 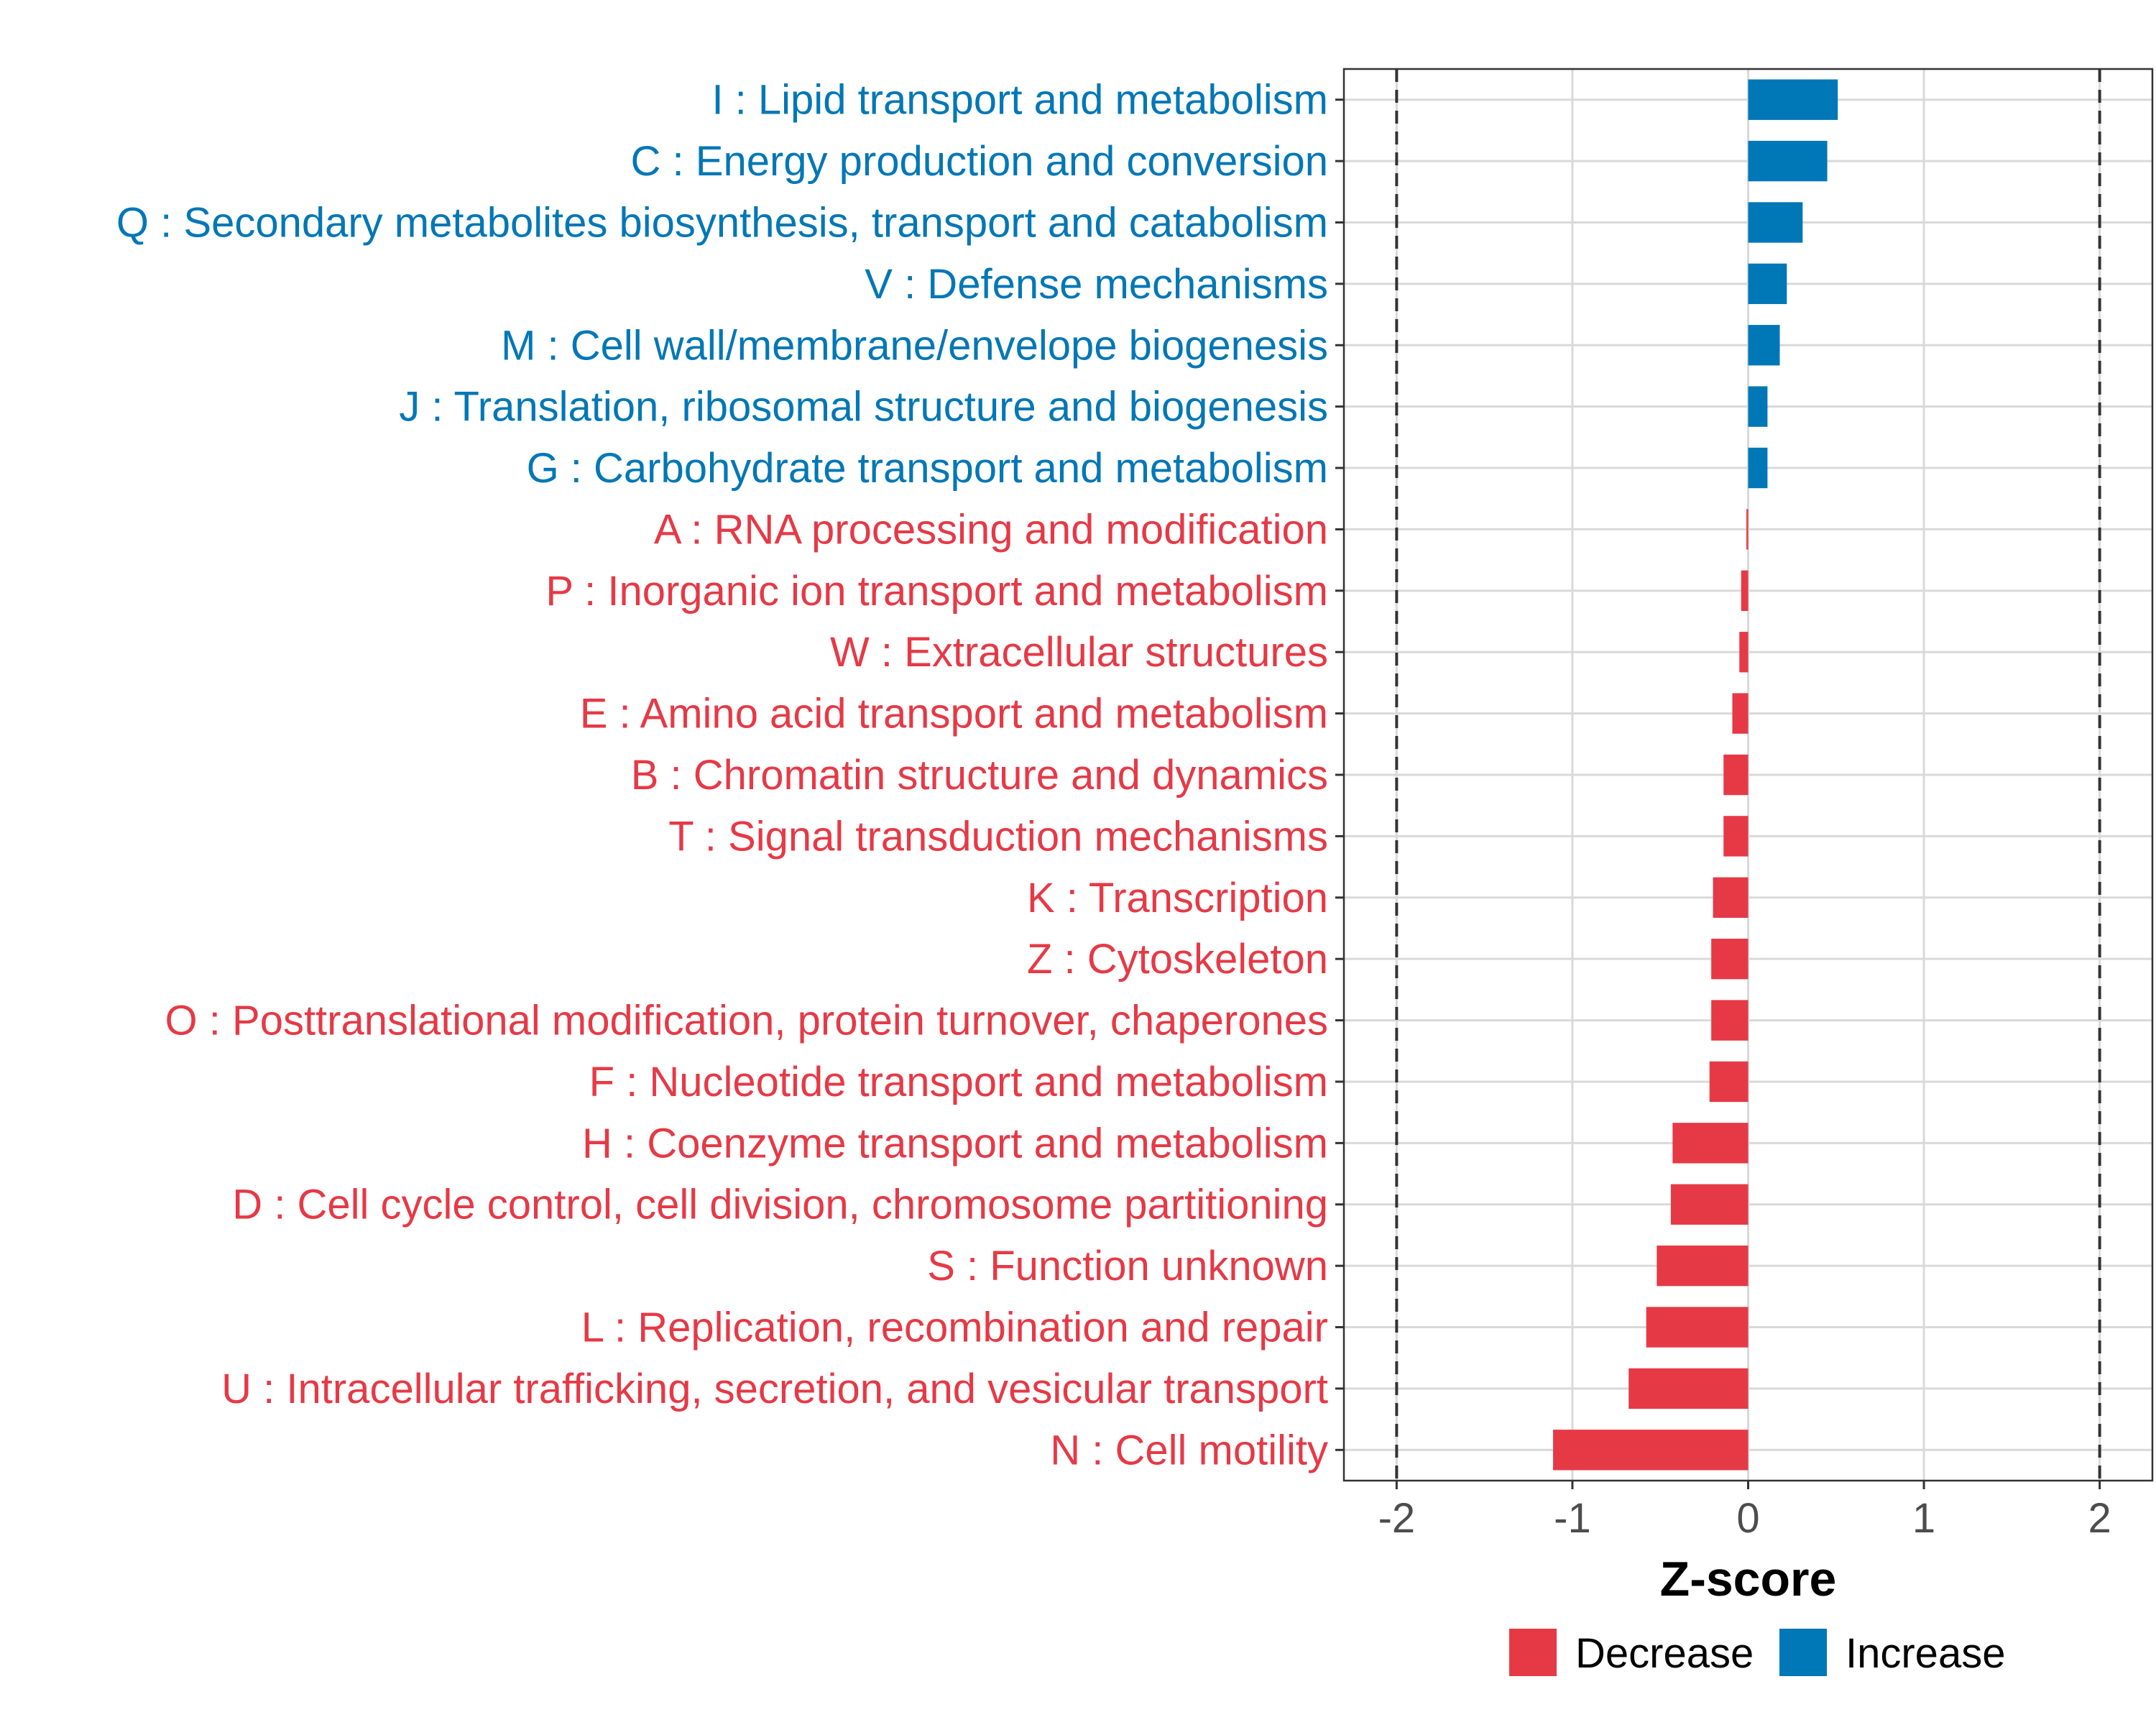 What do you see at coordinates (980, 161) in the screenshot?
I see `category-label: C : Energy production and conversion` at bounding box center [980, 161].